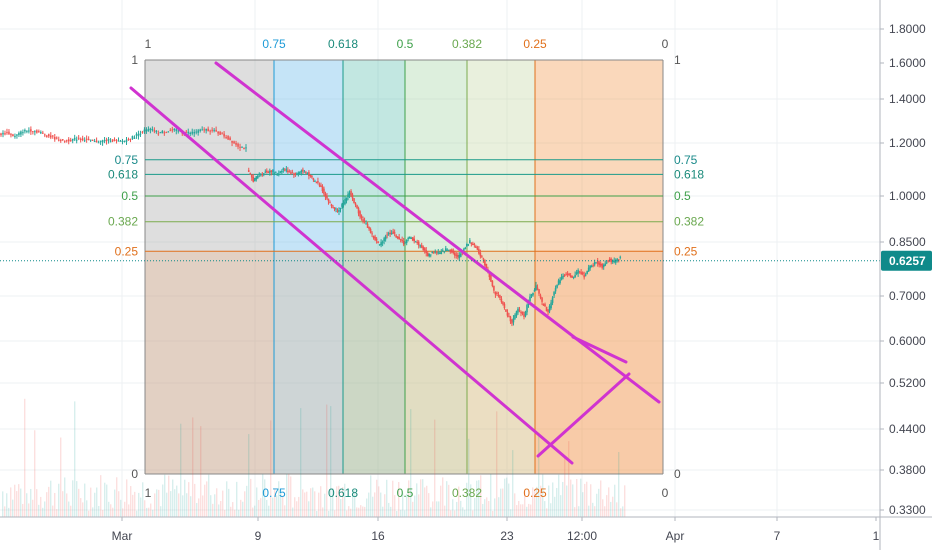 The image size is (932, 550). I want to click on fib-time-label-top: 1, so click(148, 44).